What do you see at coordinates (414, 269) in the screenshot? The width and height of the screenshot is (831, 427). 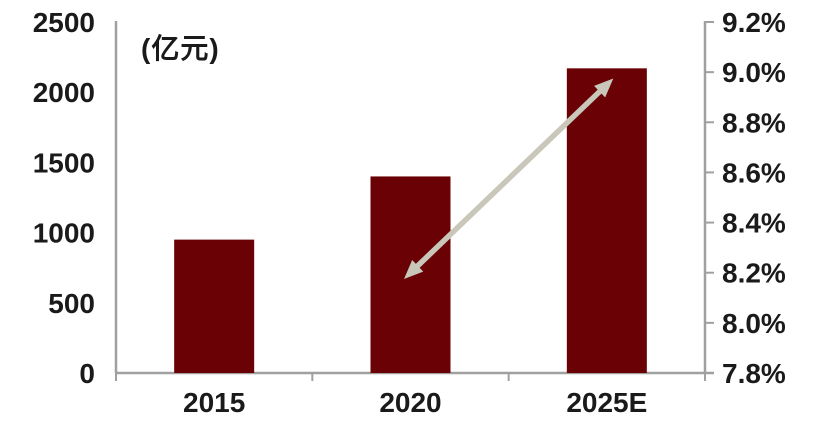 I see `trend-arrowhead-start` at bounding box center [414, 269].